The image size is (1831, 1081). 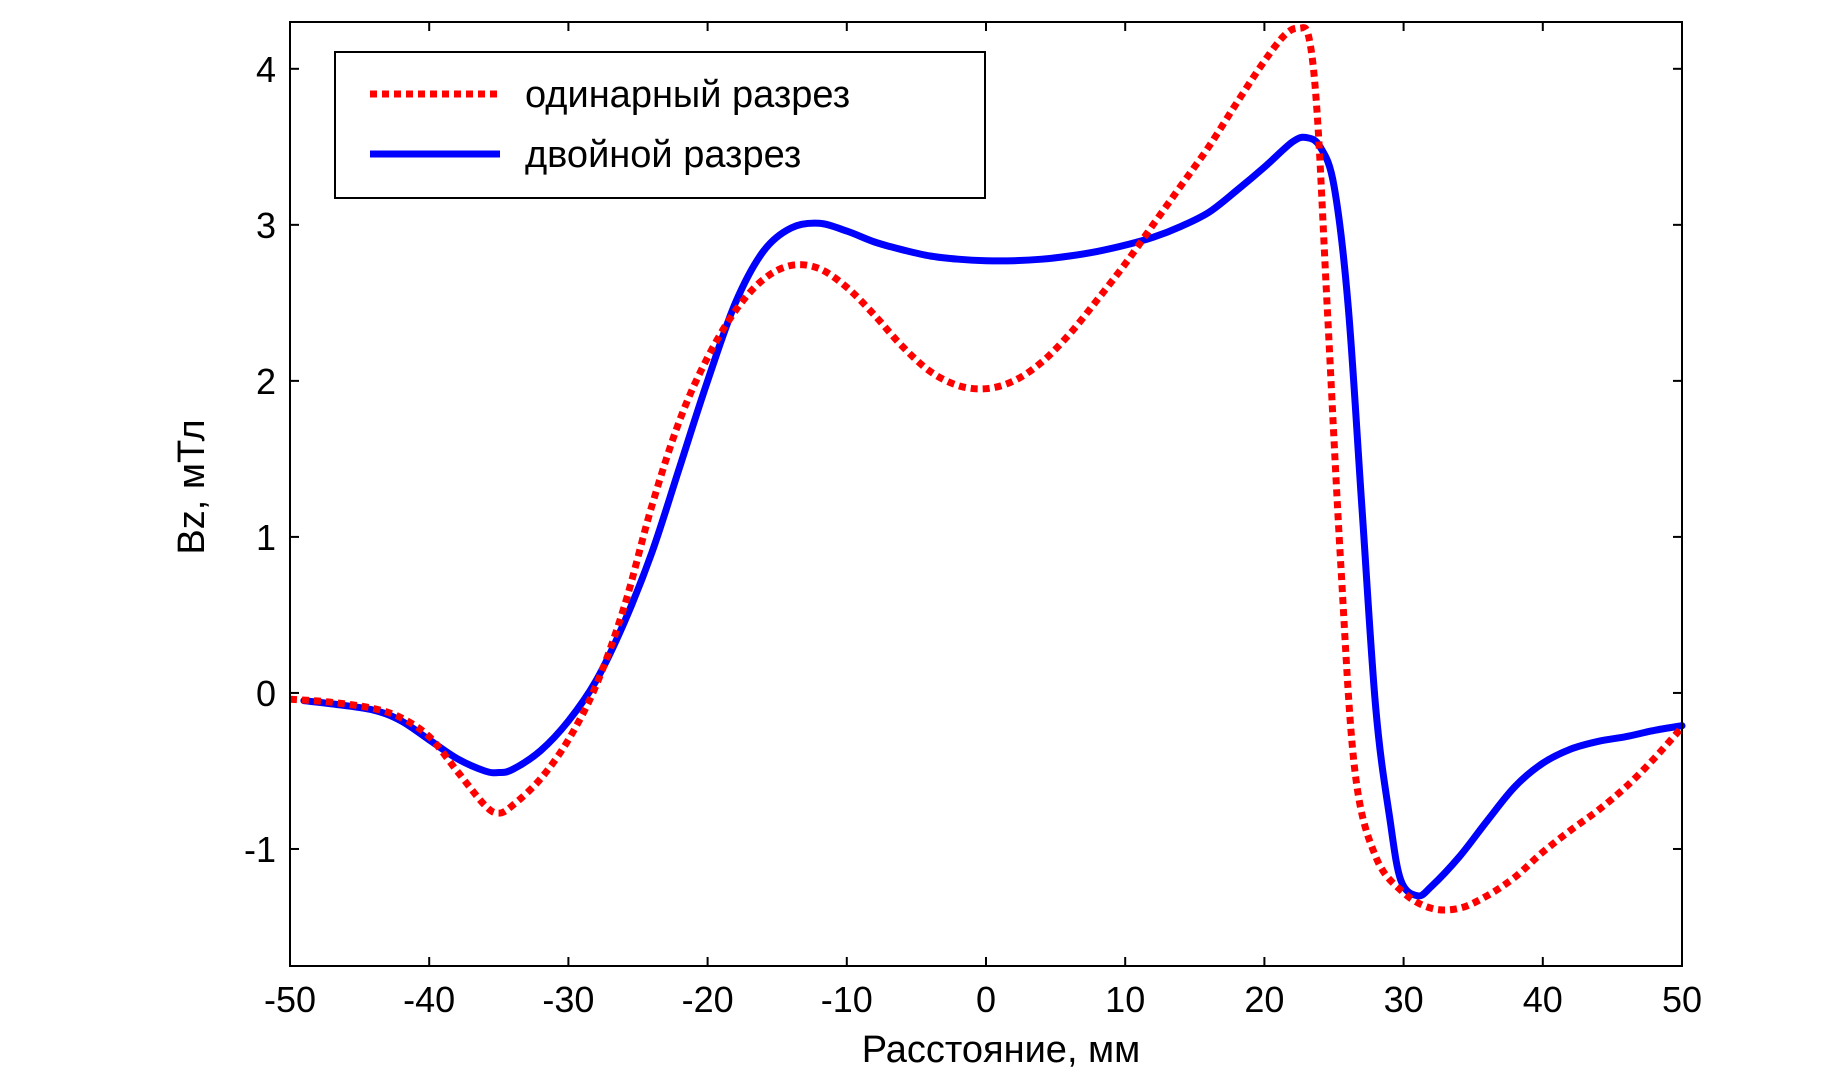 I want to click on legend: одинарный разрез двойной разрез, so click(x=660, y=125).